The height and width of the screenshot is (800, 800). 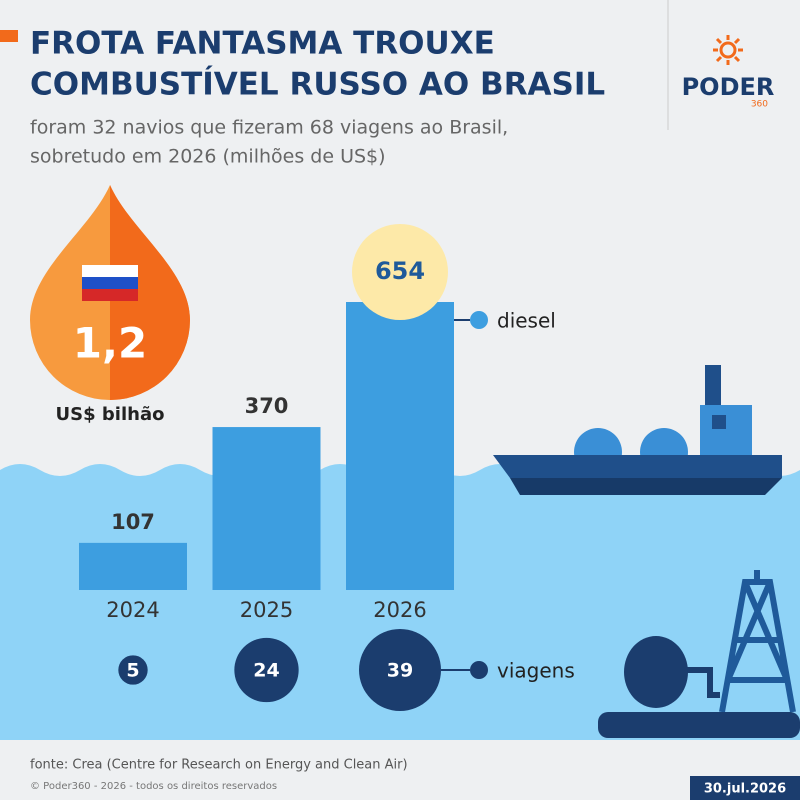 What do you see at coordinates (759, 105) in the screenshot?
I see `logo-suffix: 360` at bounding box center [759, 105].